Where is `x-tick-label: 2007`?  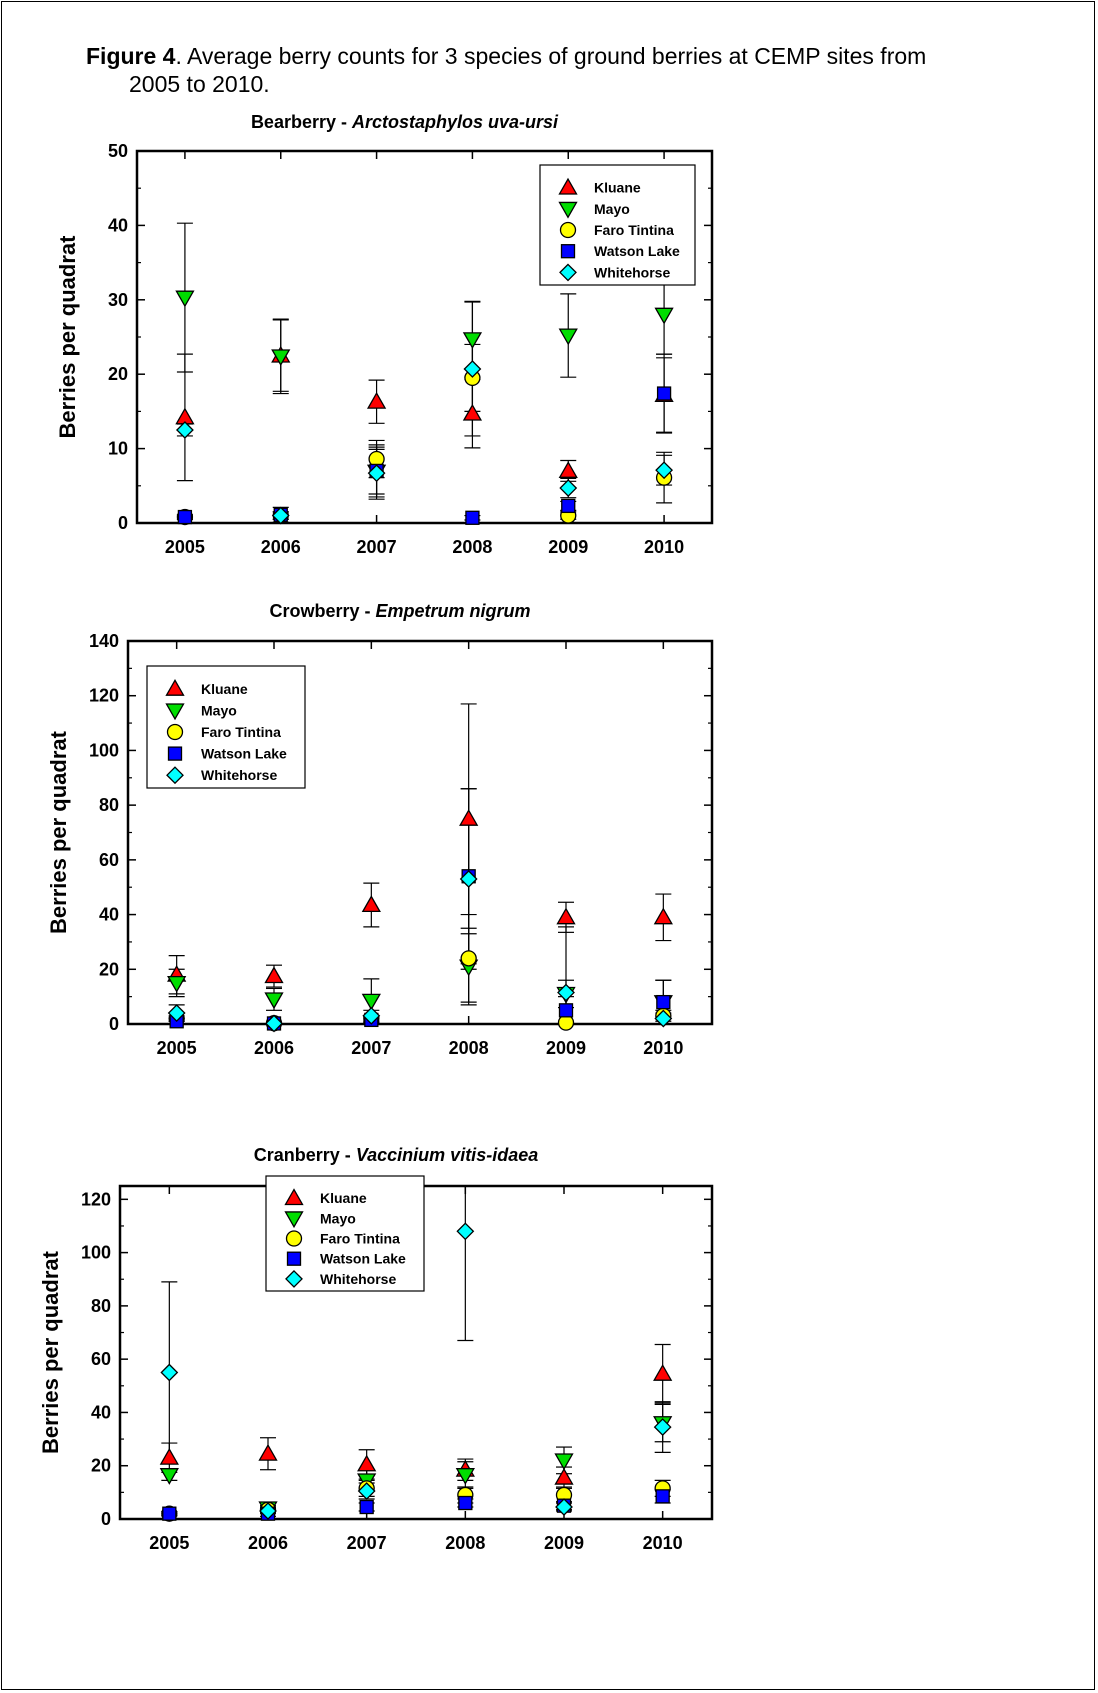
x-tick-label: 2007 is located at coordinates (371, 1048).